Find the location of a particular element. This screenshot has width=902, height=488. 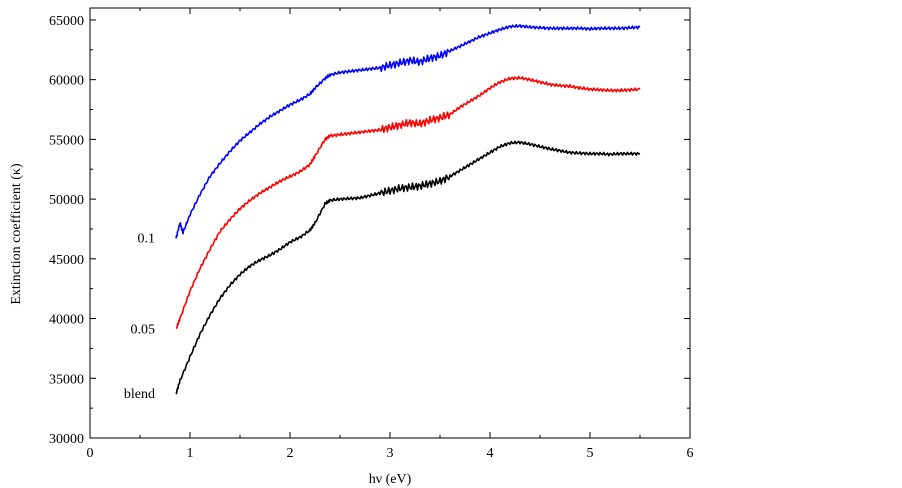

y-tick-label: 50000 is located at coordinates (66, 200).